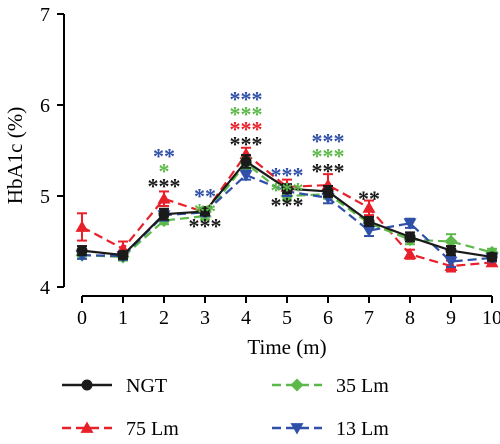  Describe the element at coordinates (287, 318) in the screenshot. I see `x-tick-label: 5` at that location.